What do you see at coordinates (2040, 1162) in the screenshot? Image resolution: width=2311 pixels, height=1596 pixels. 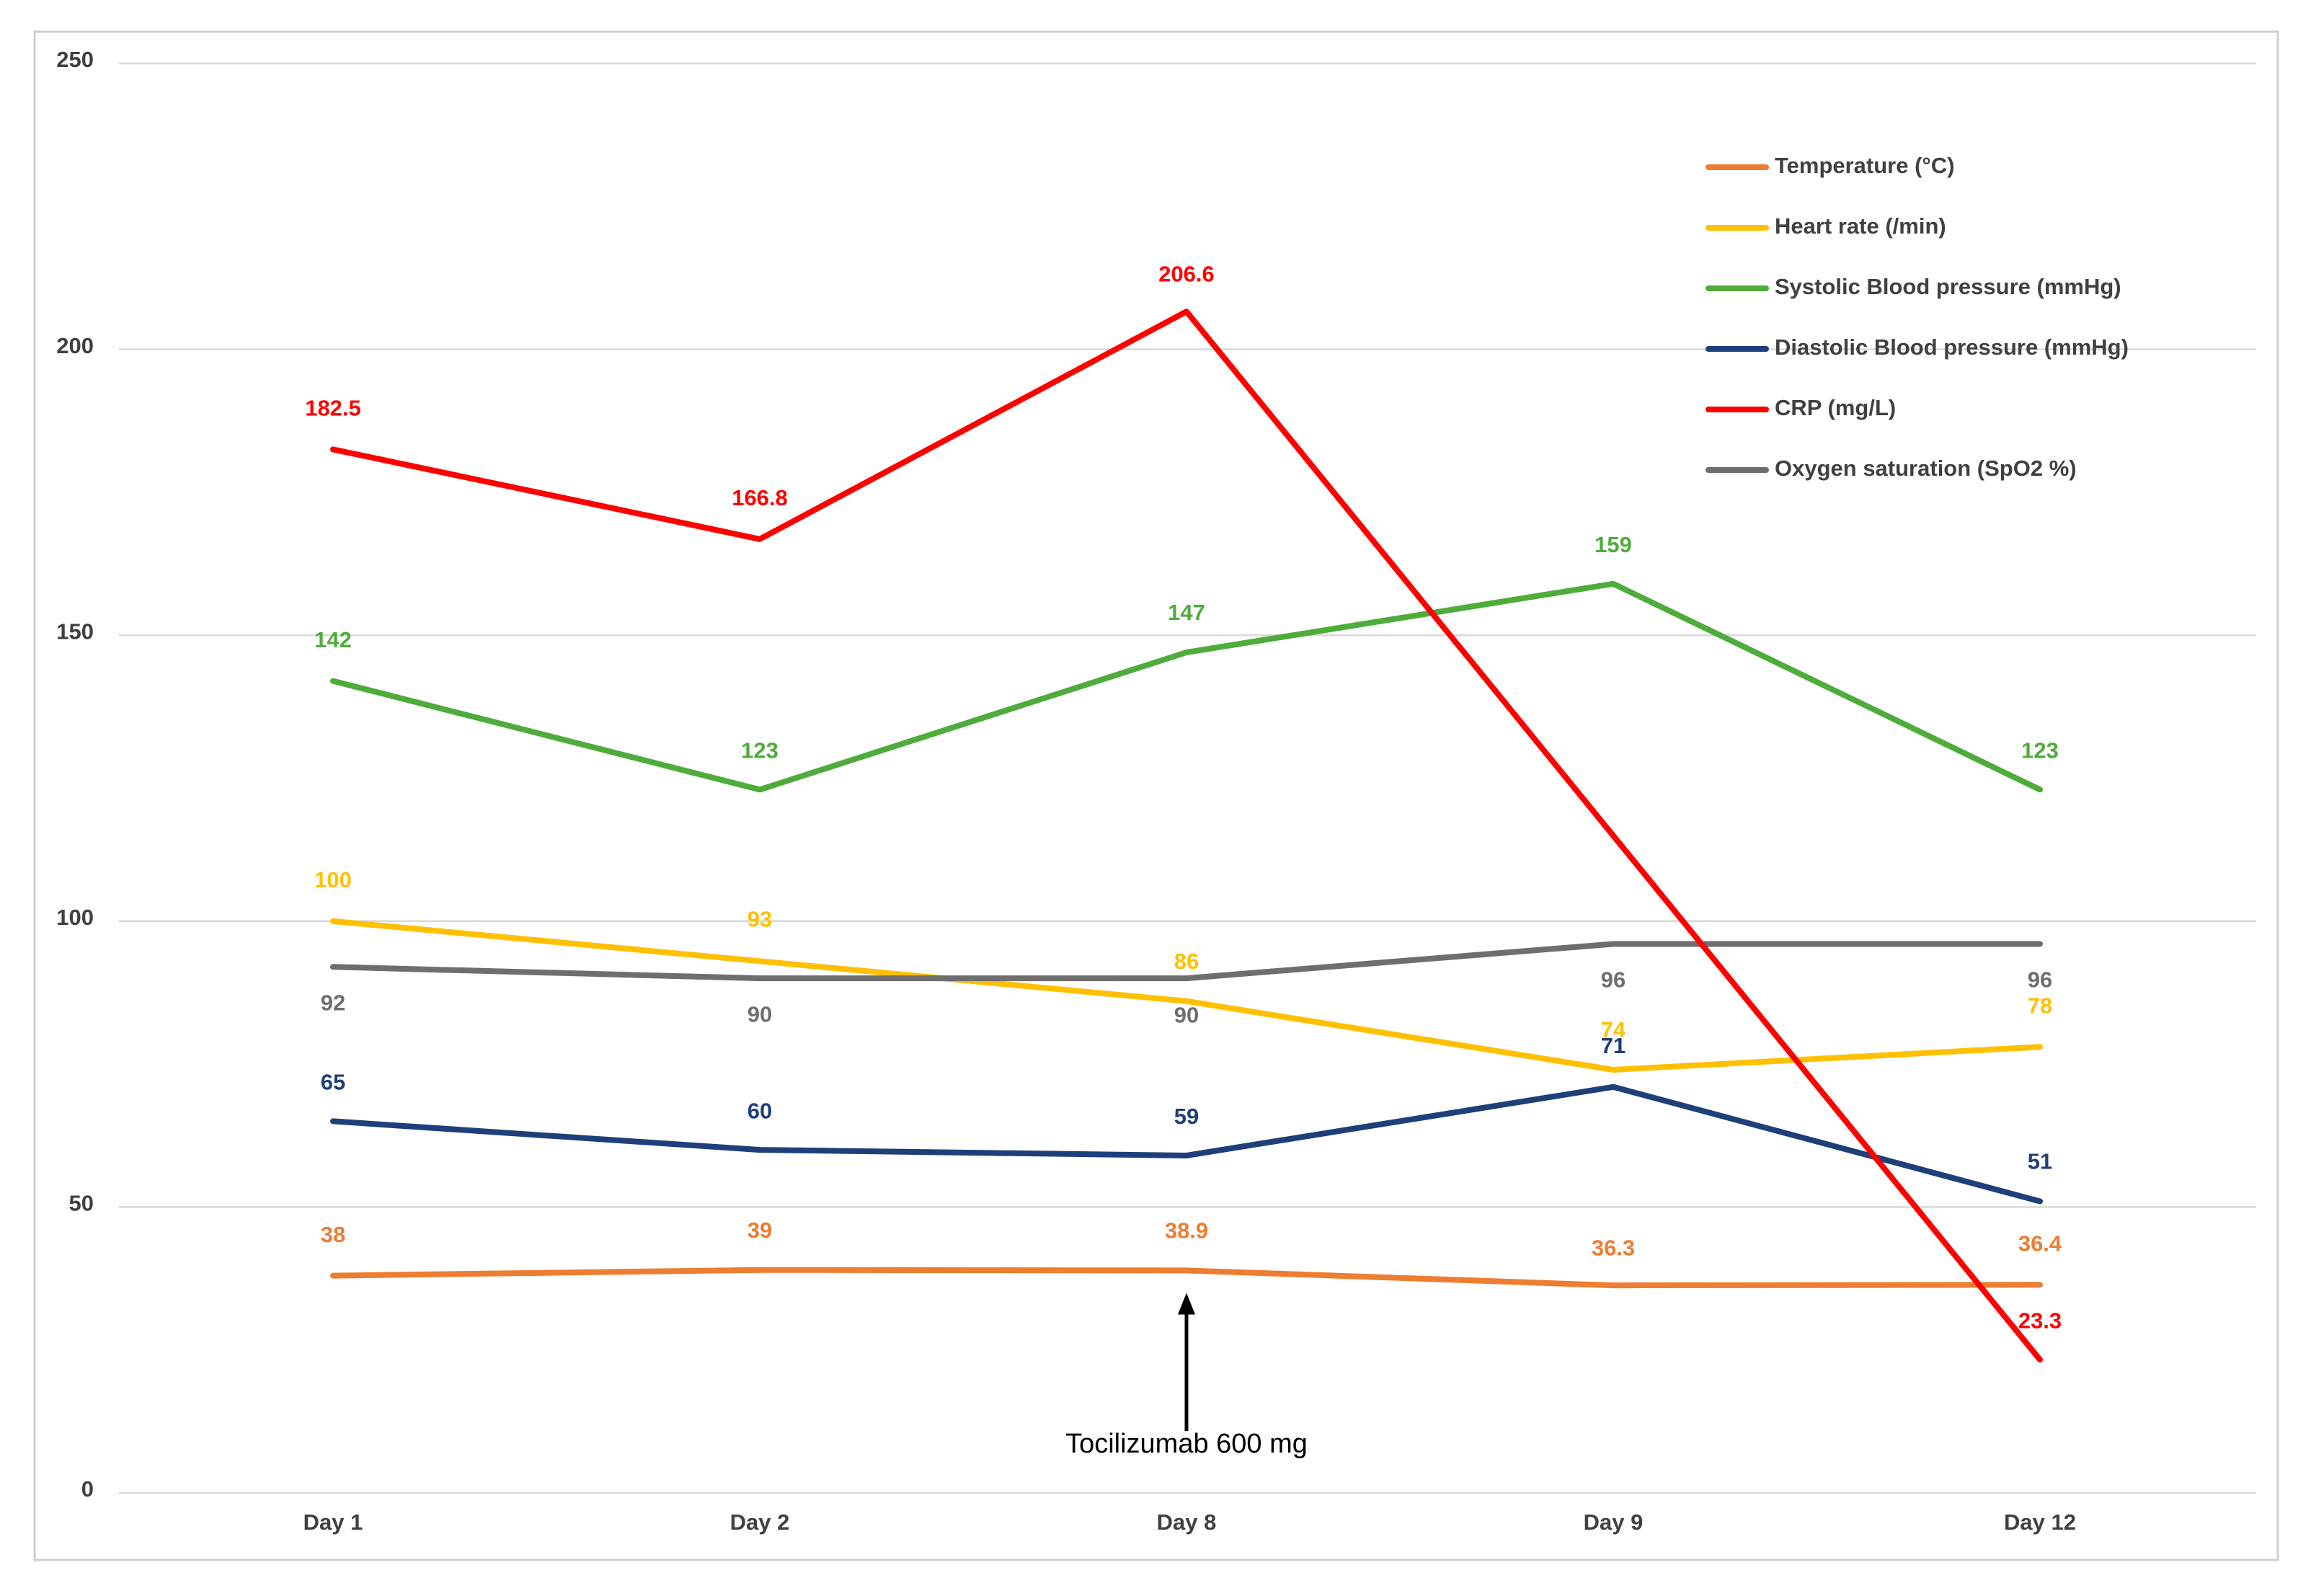 I see `data-label-diastolic-blood-pressure-mmhg-day-12: 51` at bounding box center [2040, 1162].